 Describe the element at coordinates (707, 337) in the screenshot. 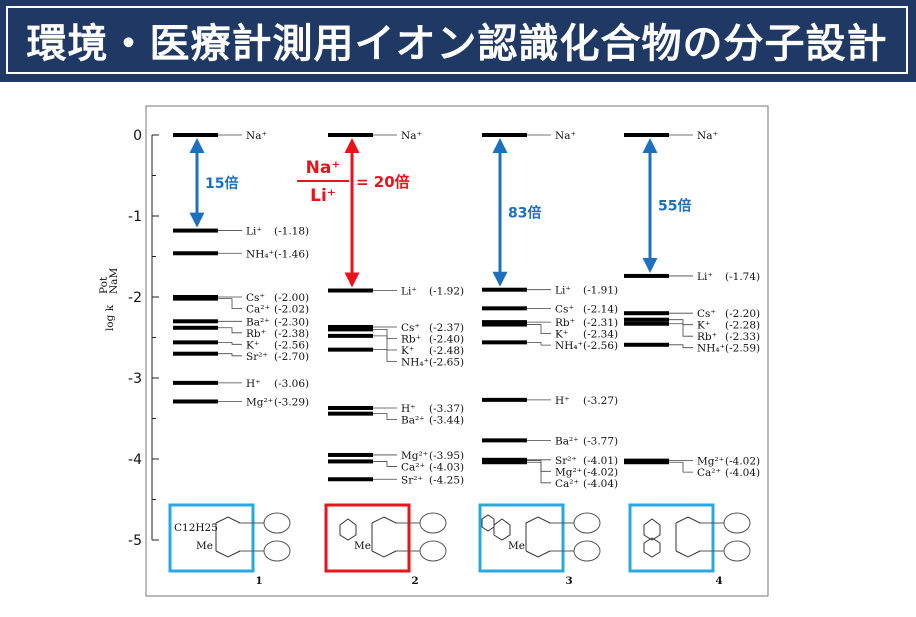

I see `ion-label: Rb⁺` at that location.